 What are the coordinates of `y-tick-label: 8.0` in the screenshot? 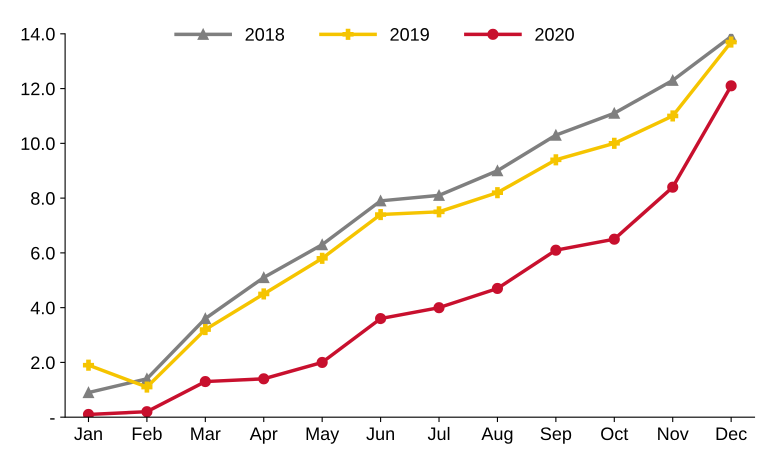 It's located at (43, 198).